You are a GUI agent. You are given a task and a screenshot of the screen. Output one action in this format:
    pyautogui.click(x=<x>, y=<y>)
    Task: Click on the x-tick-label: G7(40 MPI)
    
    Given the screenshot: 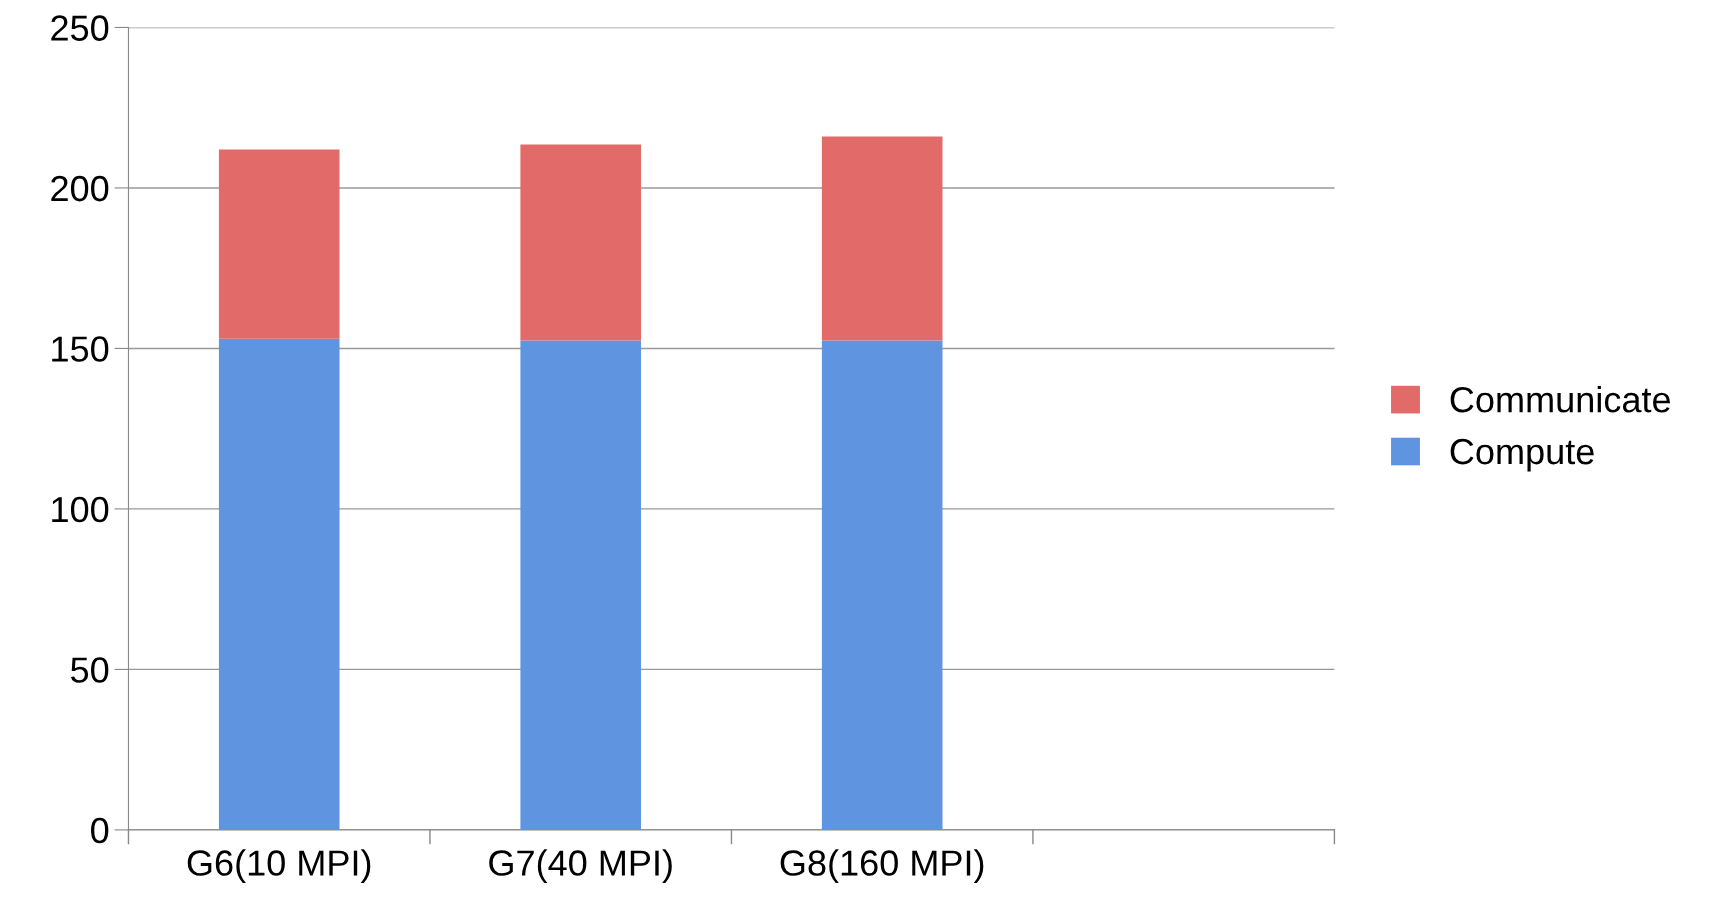 What is the action you would take?
    pyautogui.click(x=580, y=866)
    